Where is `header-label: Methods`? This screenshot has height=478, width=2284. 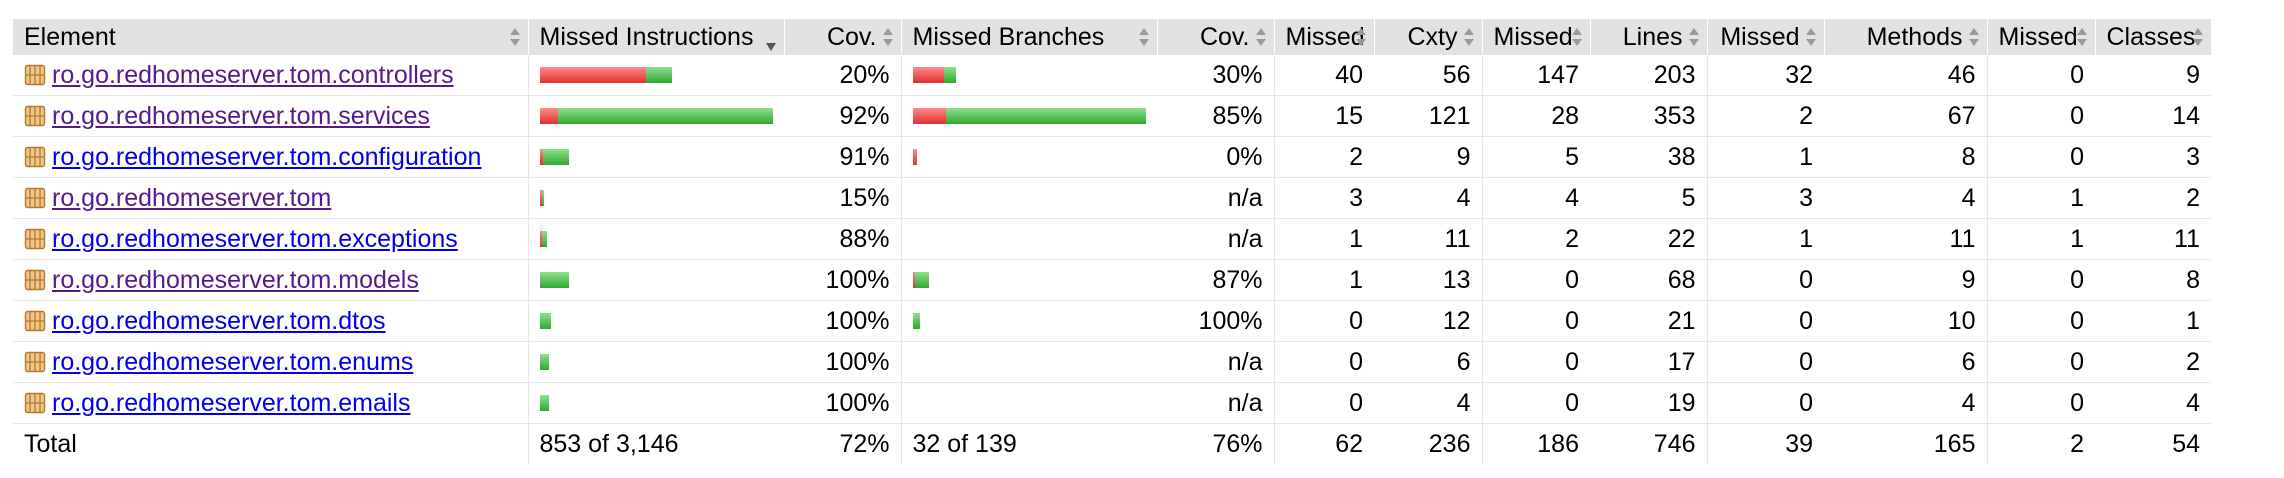 header-label: Methods is located at coordinates (1914, 36).